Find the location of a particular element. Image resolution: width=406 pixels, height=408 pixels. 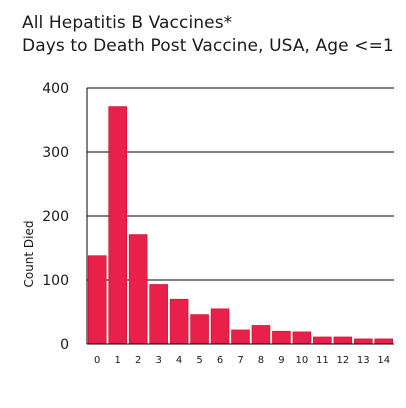

x-tick-label: 8 is located at coordinates (261, 360).